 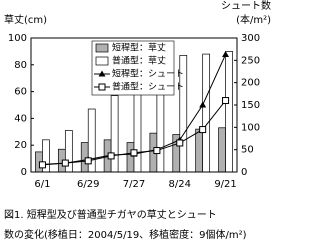 I want to click on y-axis-label: 草丈(cm), so click(x=25, y=20).